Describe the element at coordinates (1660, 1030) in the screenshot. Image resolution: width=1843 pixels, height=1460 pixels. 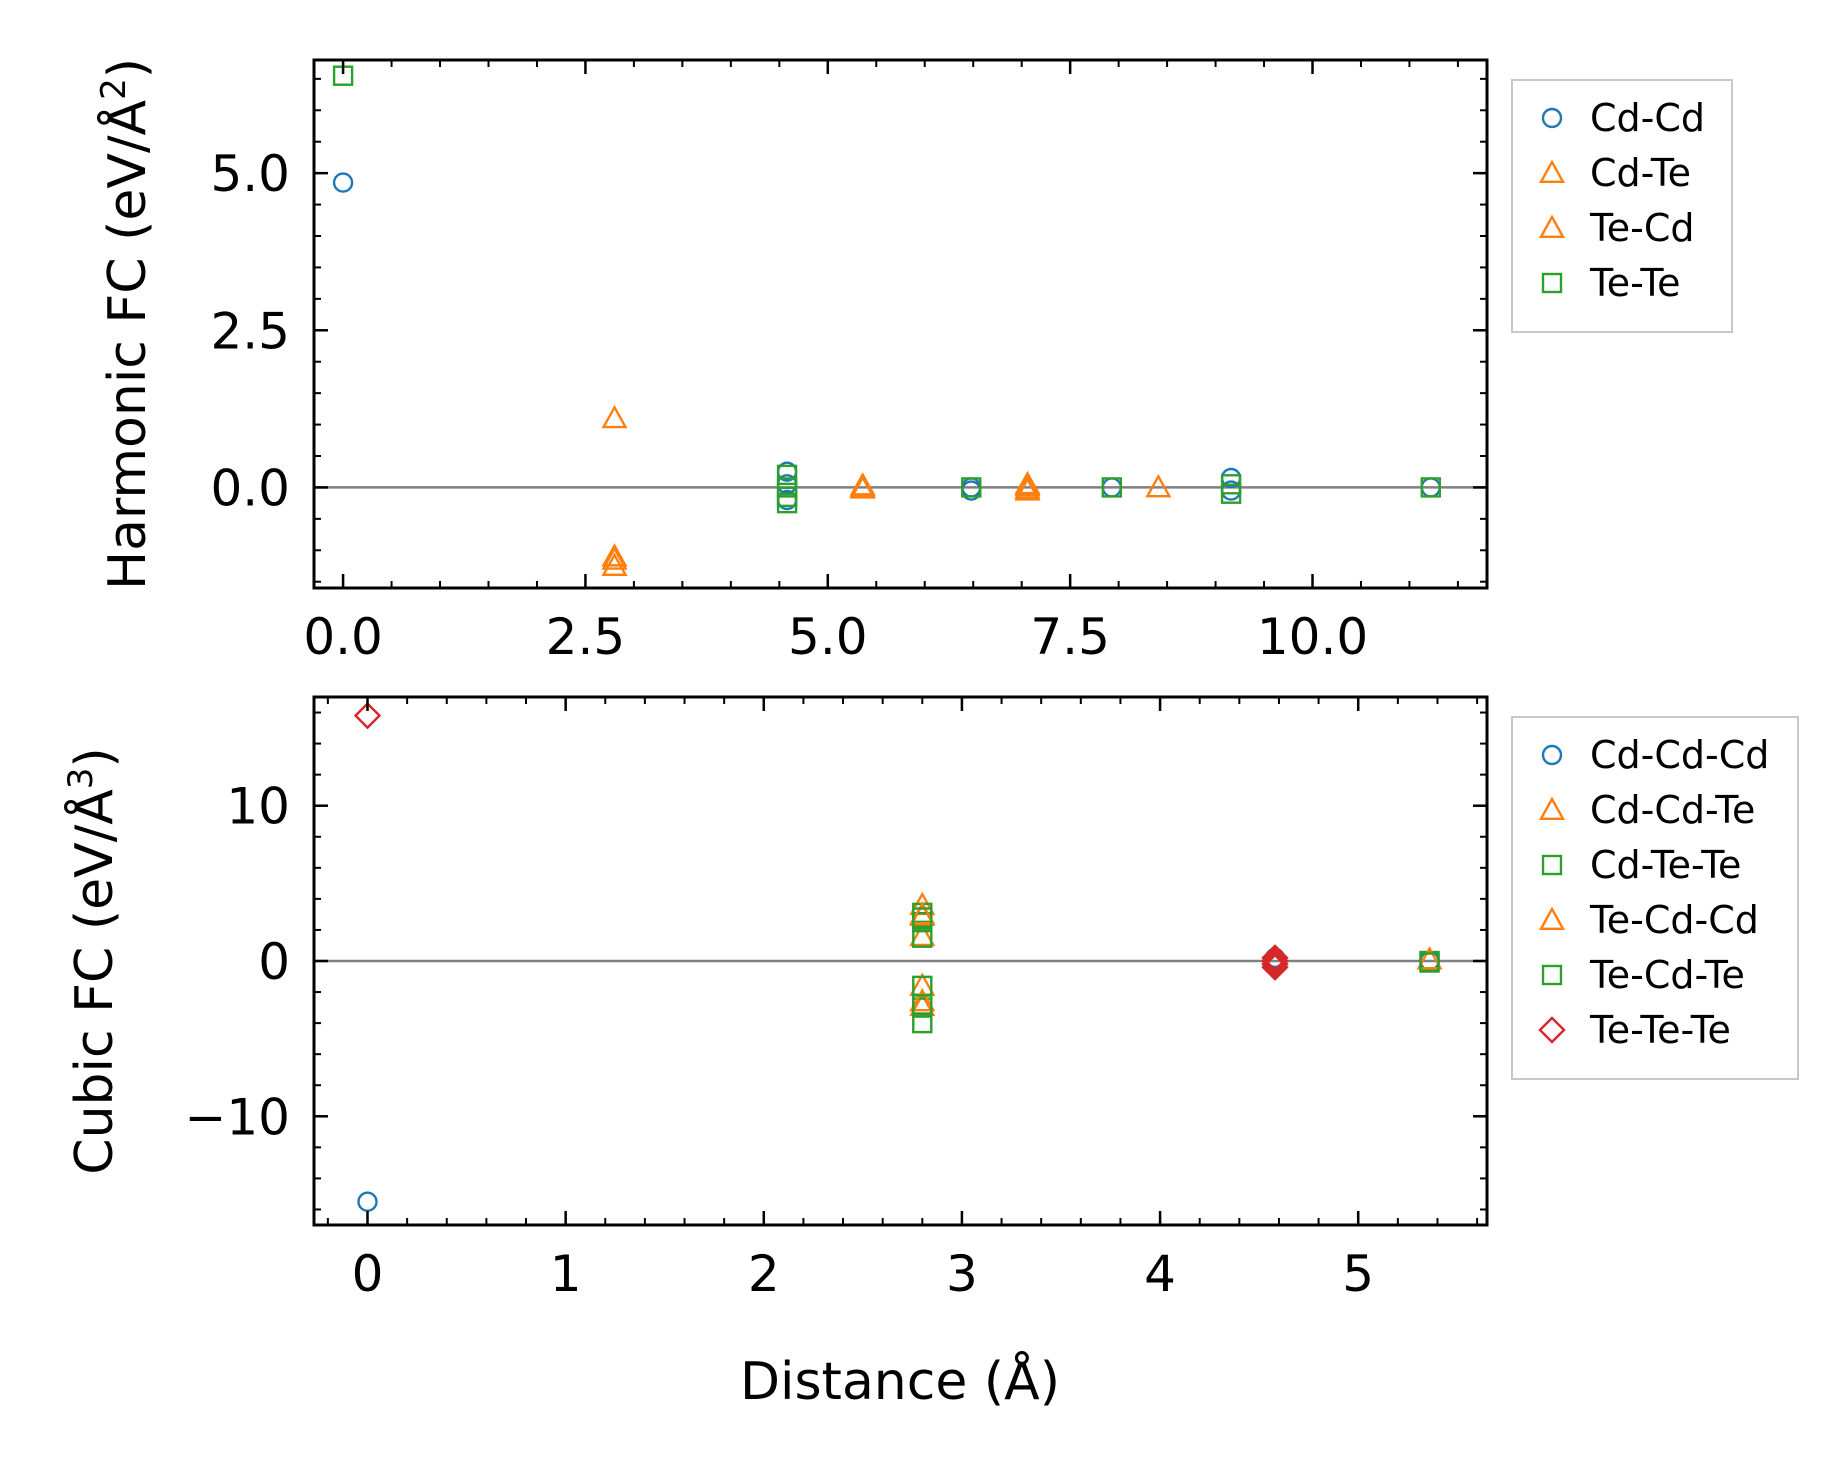
I see `legend-label: Te-Te-Te` at that location.